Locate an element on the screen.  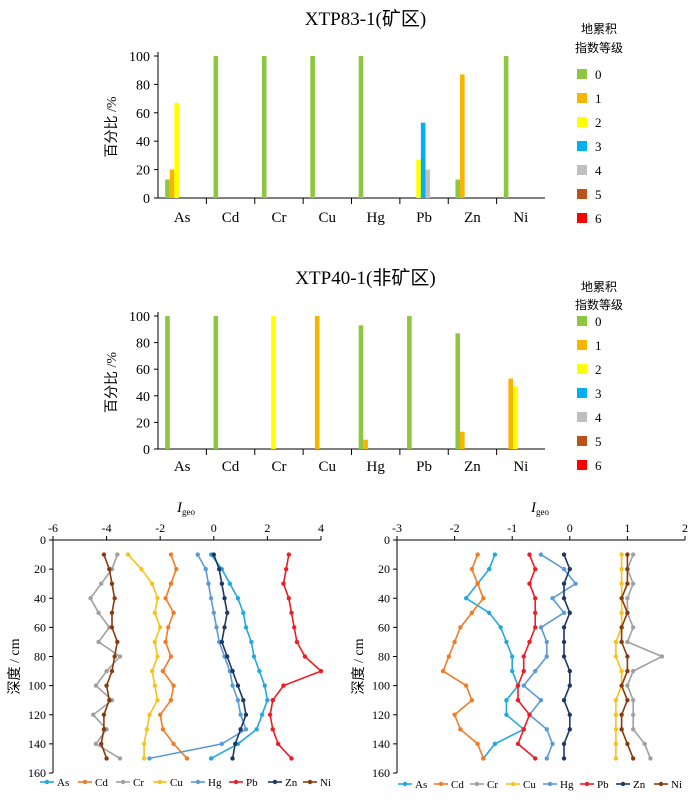
y-tick-label: 60 is located at coordinates (384, 627).